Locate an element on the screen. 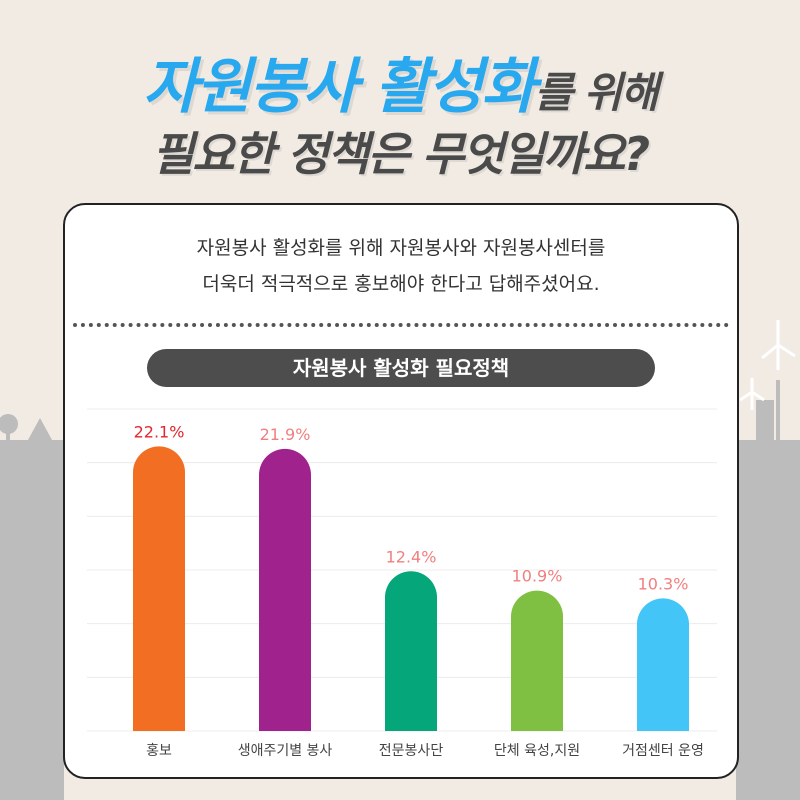 This screenshot has width=800, height=800. category-label-1: 생애주기별 봉사 is located at coordinates (285, 751).